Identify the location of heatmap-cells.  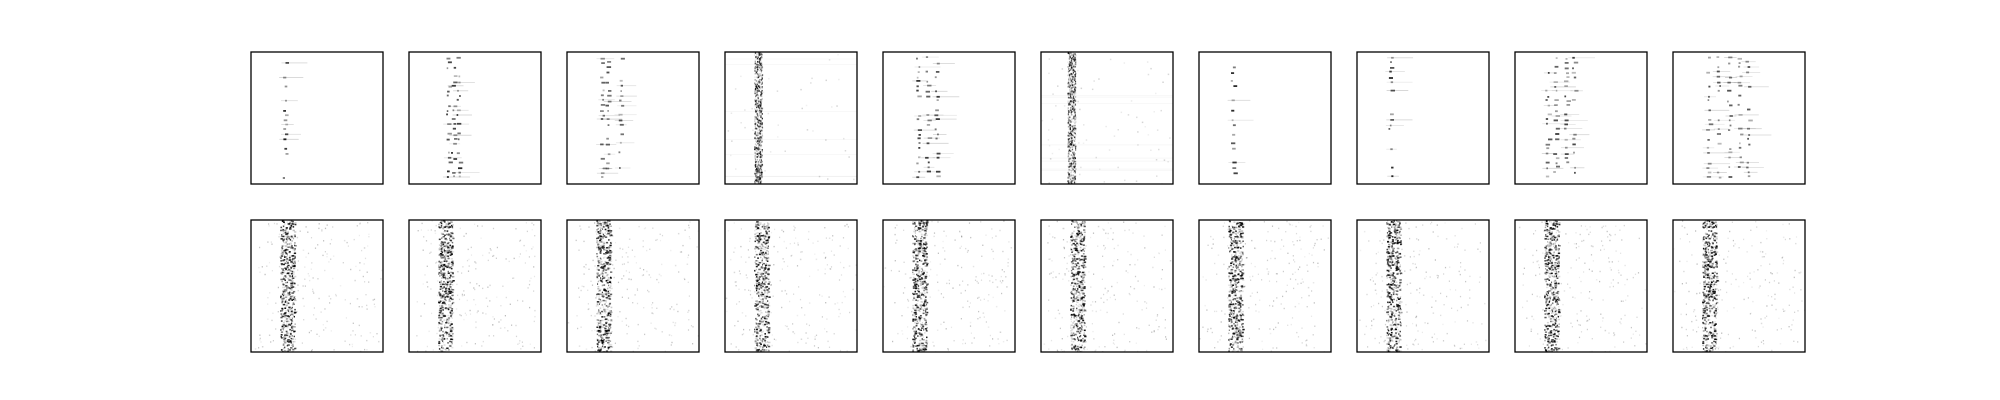
(633, 286).